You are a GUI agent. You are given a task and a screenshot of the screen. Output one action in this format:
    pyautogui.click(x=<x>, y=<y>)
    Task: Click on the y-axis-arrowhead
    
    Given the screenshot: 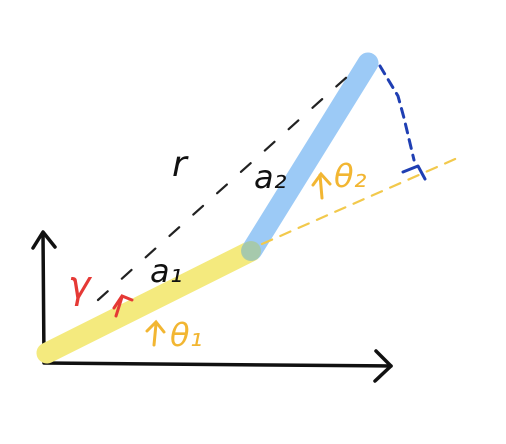 What is the action you would take?
    pyautogui.click(x=44, y=240)
    